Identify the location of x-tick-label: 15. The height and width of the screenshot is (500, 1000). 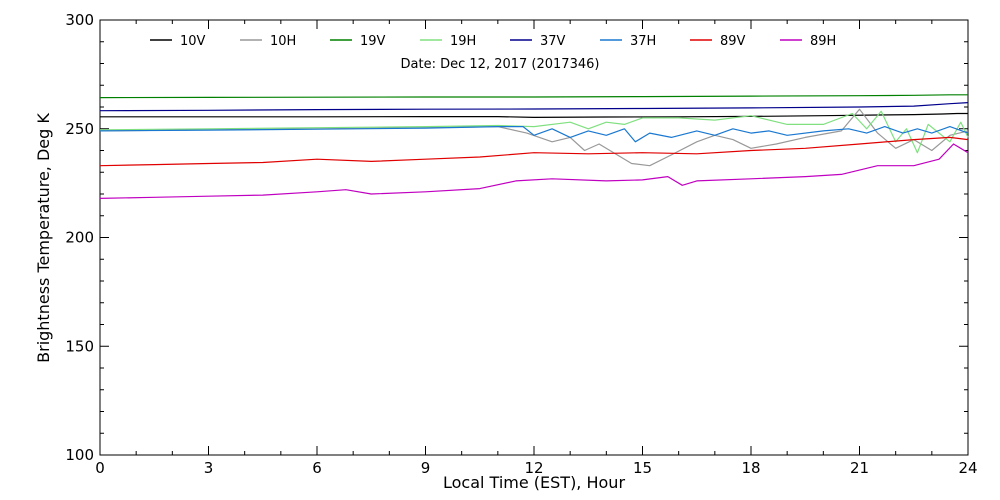
(642, 468).